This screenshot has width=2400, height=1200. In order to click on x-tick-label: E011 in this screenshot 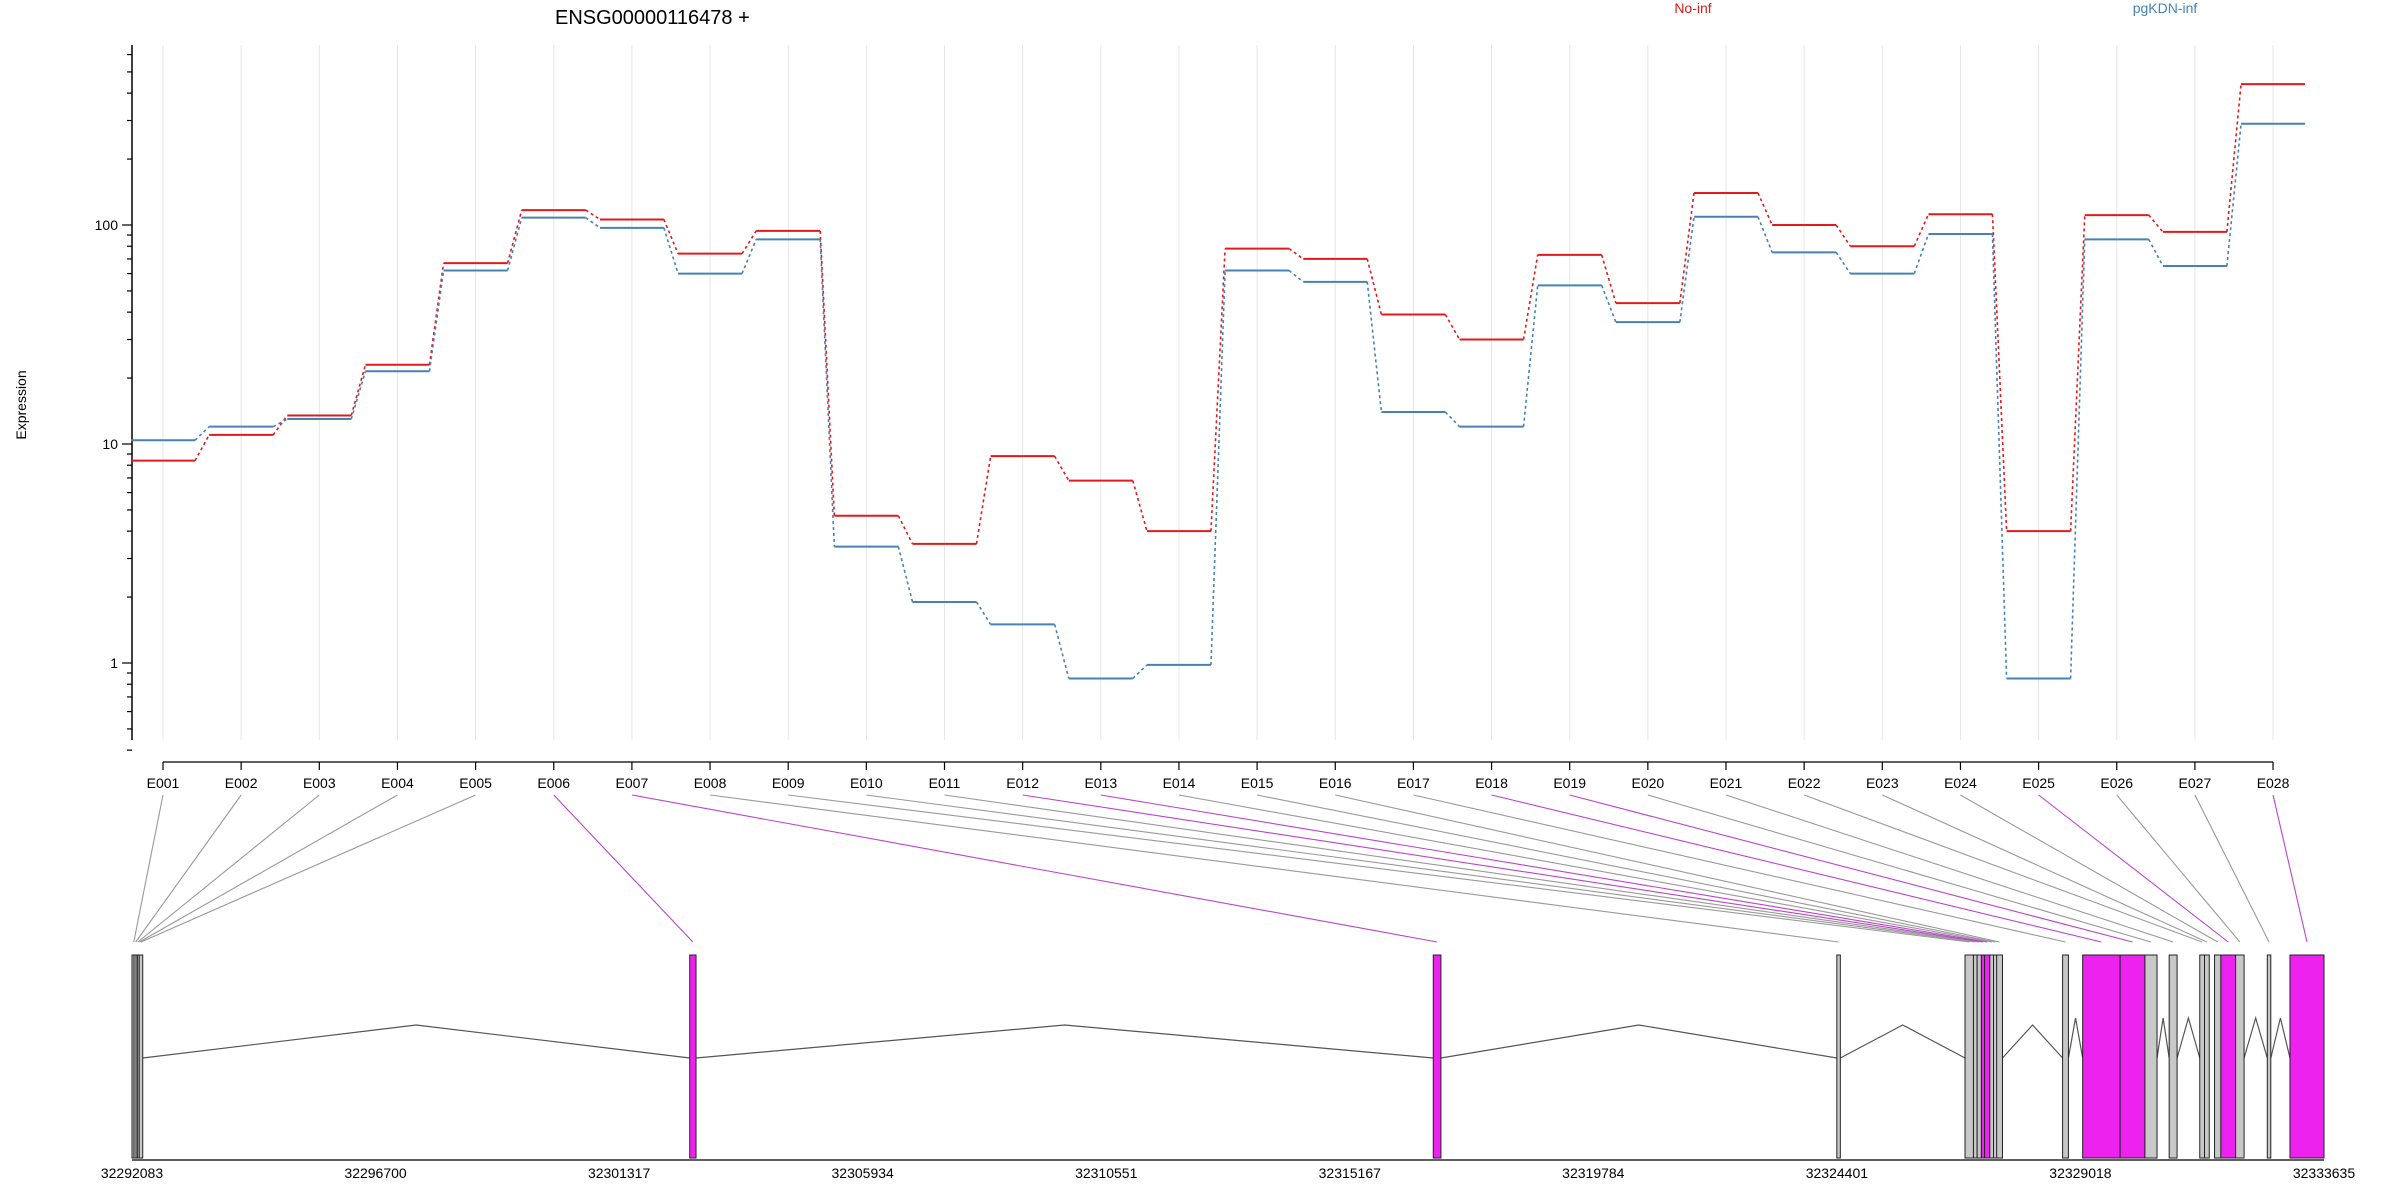, I will do `click(945, 783)`.